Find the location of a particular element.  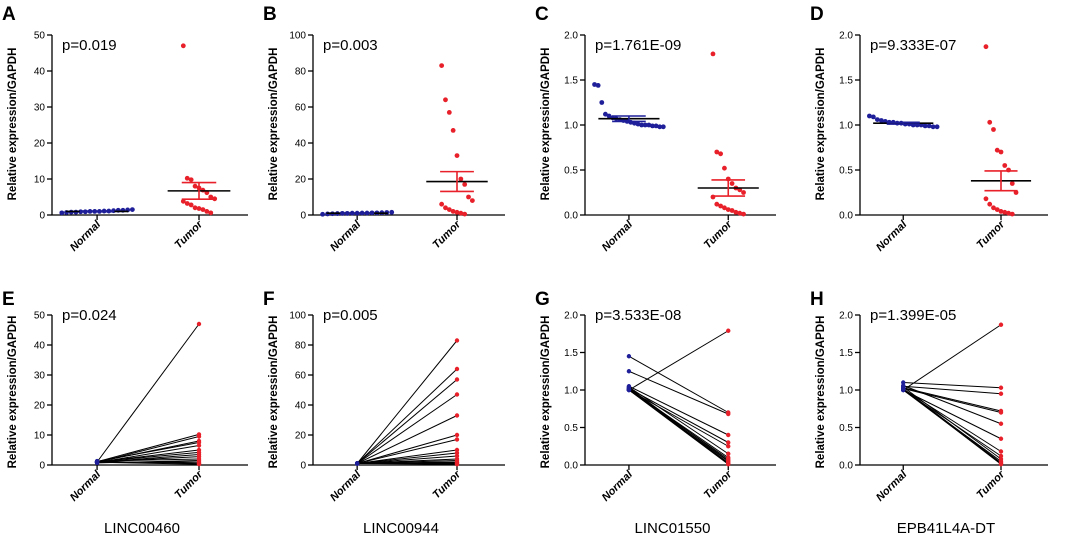

gene-label: LINC00460 is located at coordinates (142, 528).